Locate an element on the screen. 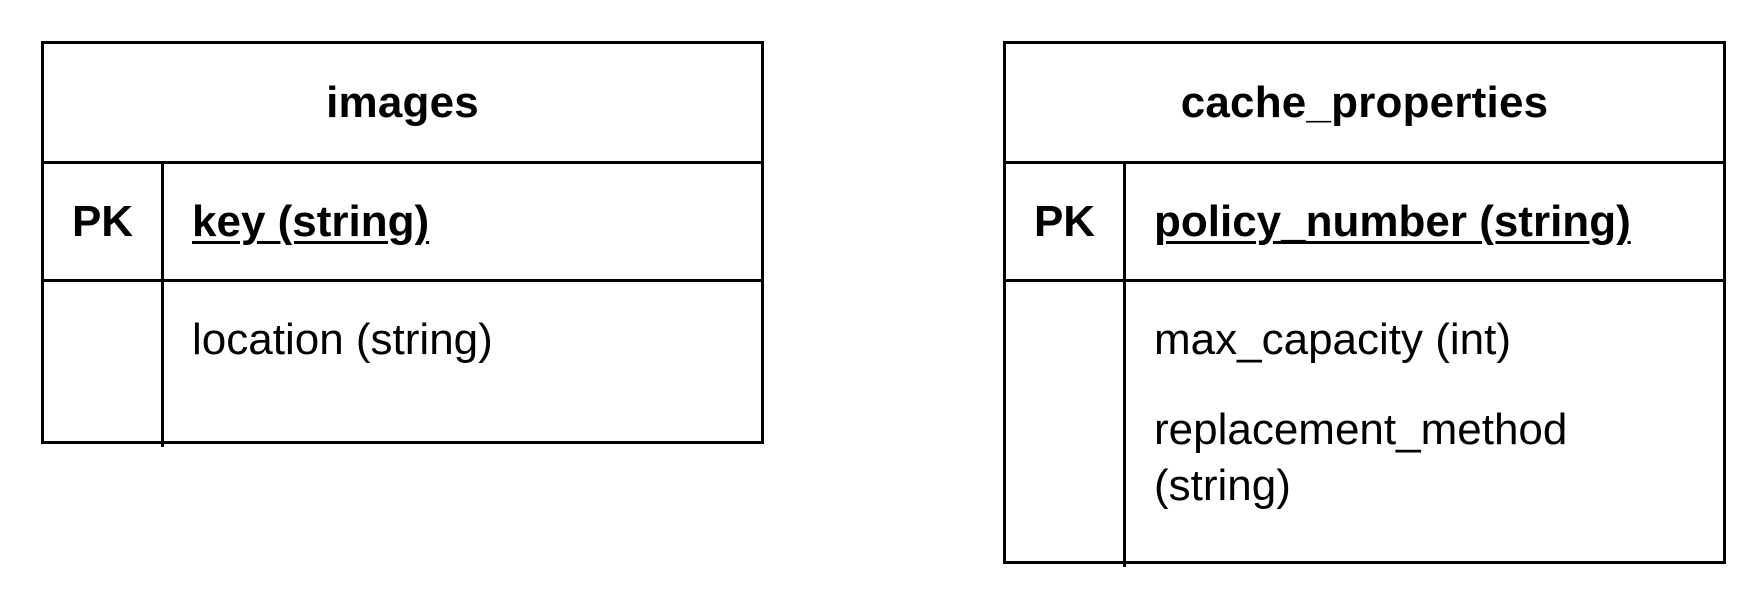 The width and height of the screenshot is (1764, 604). entity-title: cache_properties is located at coordinates (1364, 102).